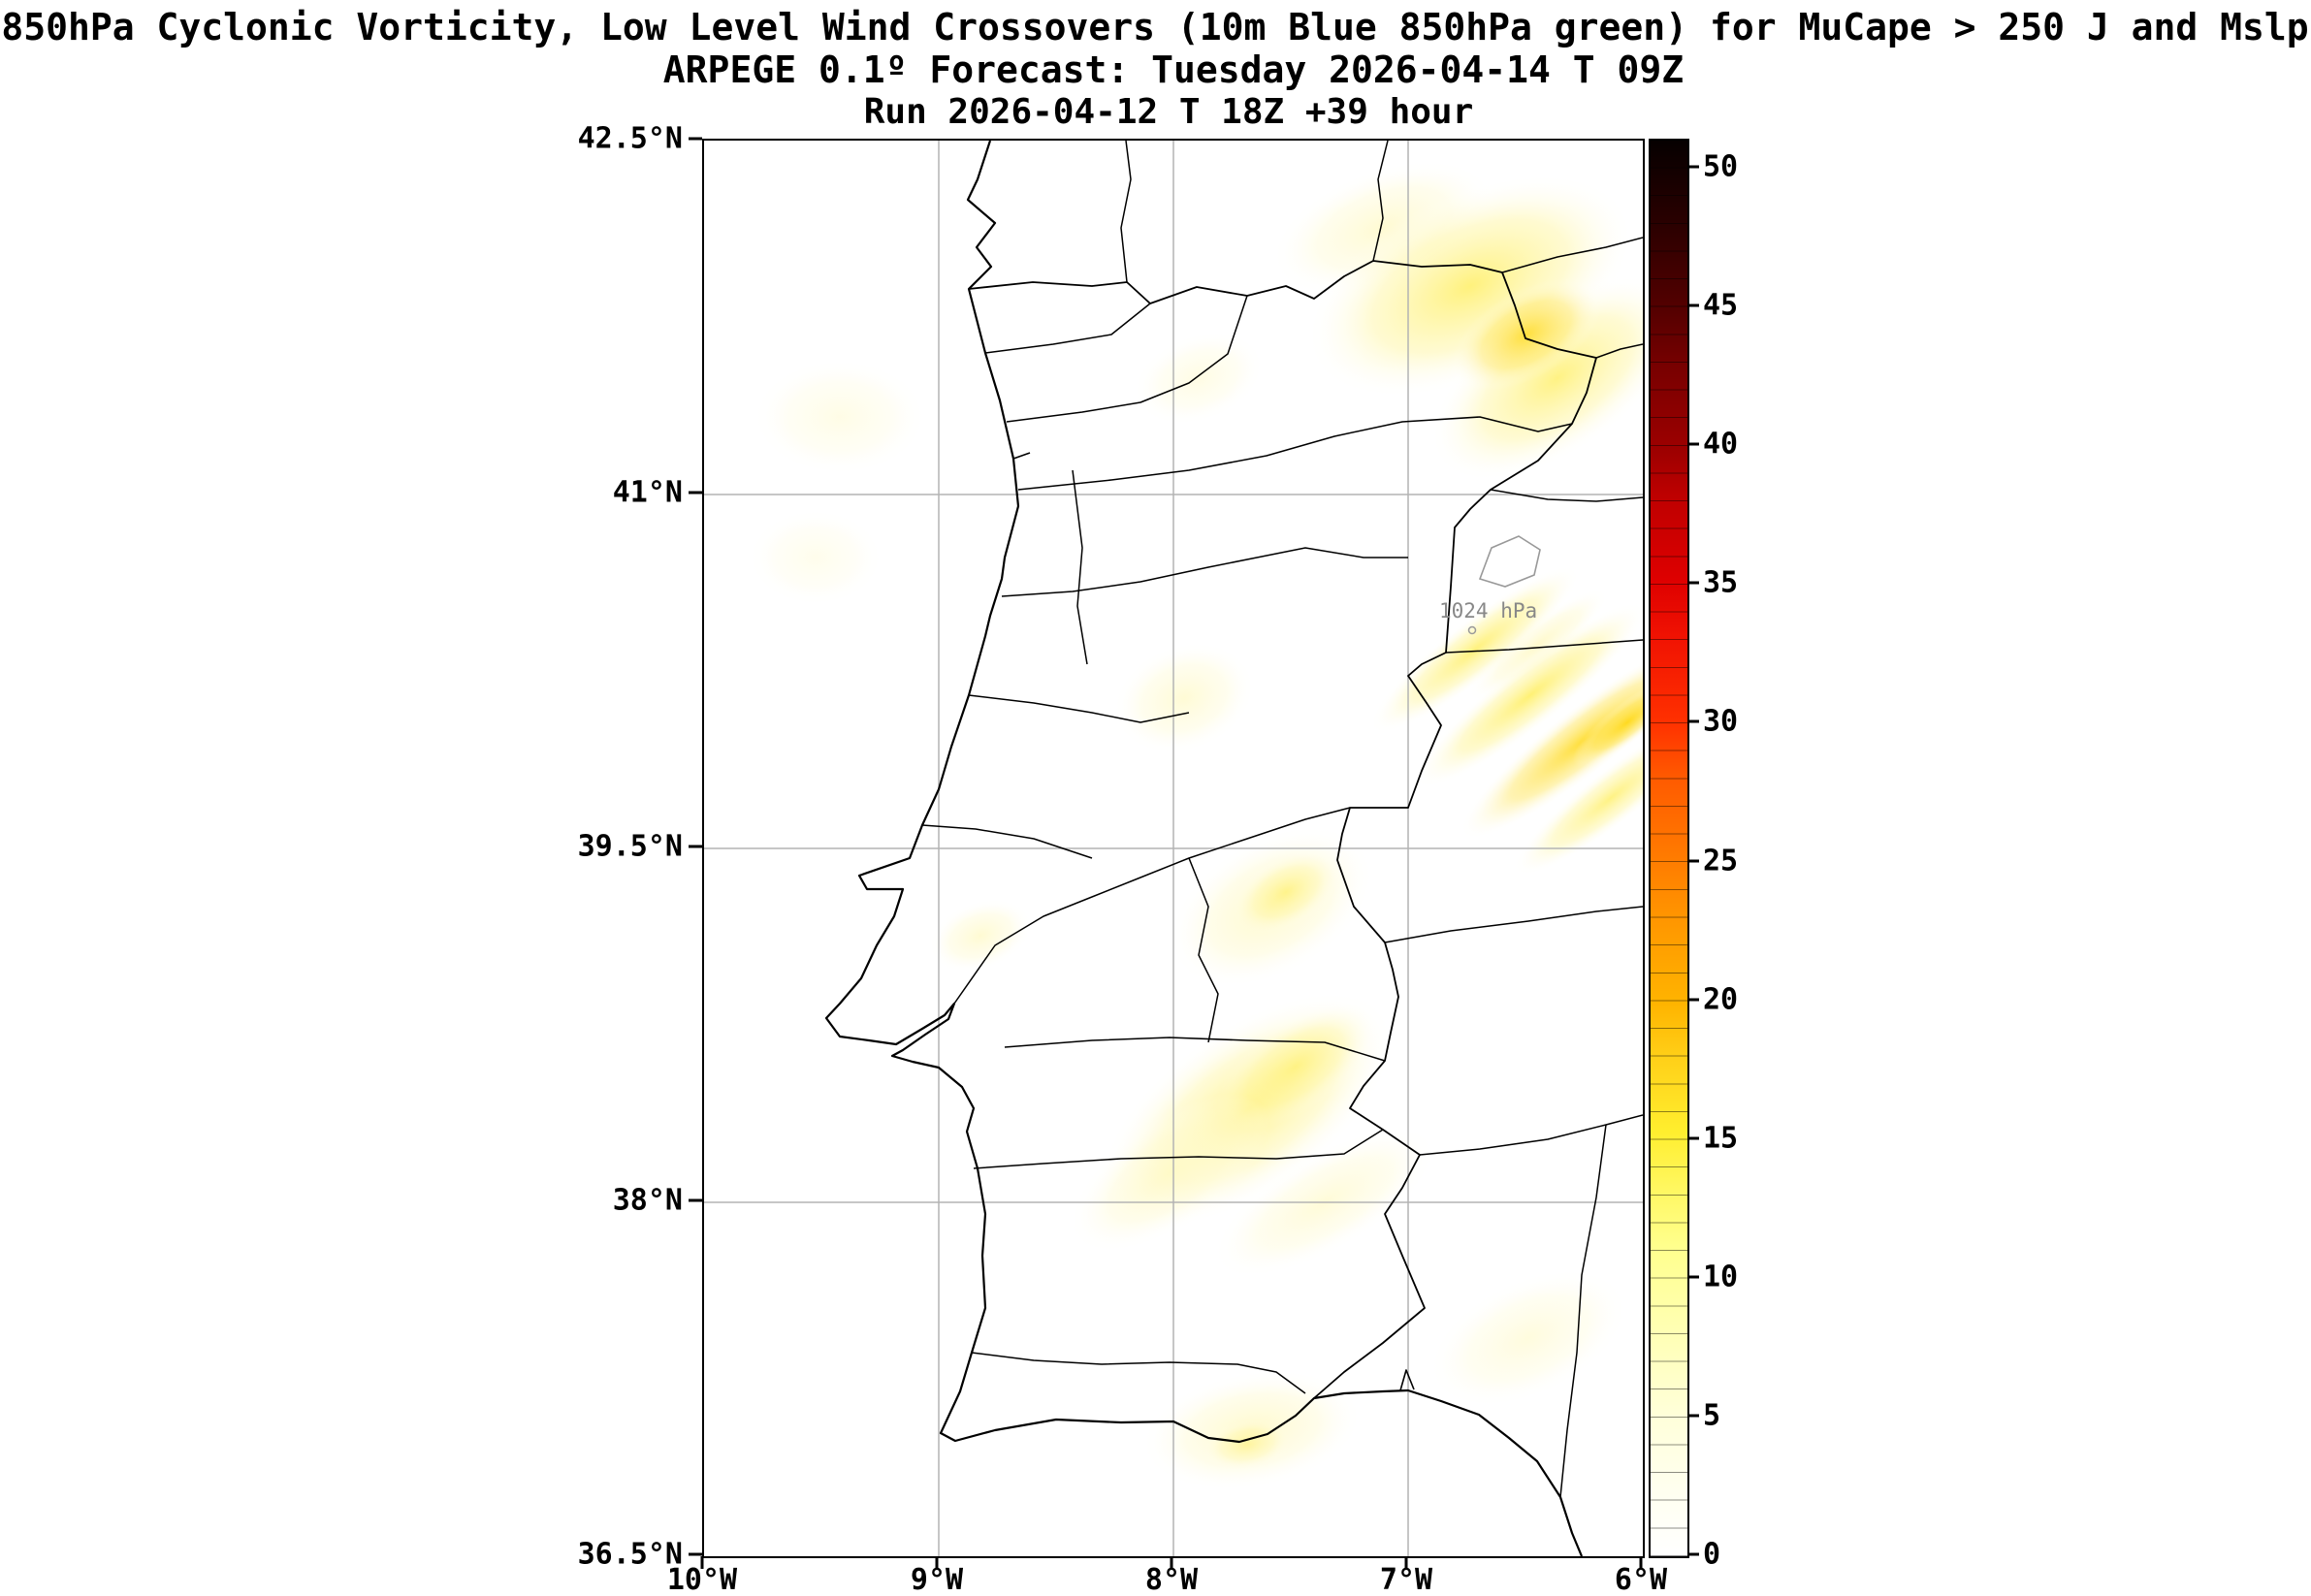 Image resolution: width=2311 pixels, height=1596 pixels. Describe the element at coordinates (1721, 305) in the screenshot. I see `colorbar-label: 45` at that location.